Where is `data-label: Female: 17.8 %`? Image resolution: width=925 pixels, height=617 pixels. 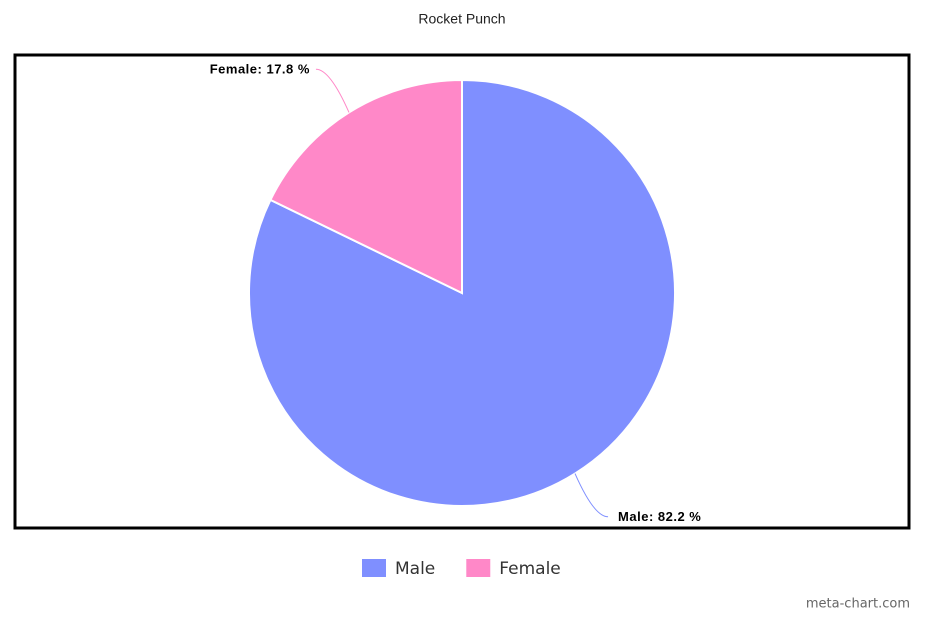 data-label: Female: 17.8 % is located at coordinates (260, 69).